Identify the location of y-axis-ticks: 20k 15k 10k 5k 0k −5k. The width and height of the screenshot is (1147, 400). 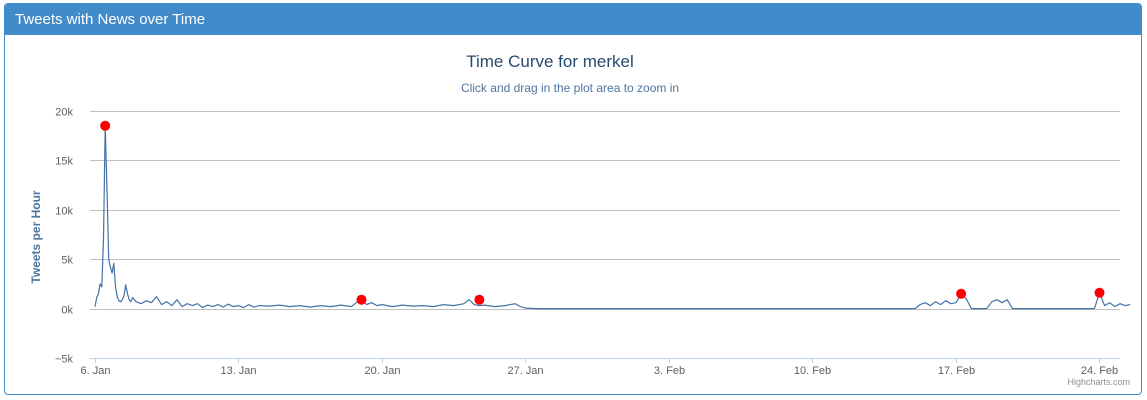
(64, 236).